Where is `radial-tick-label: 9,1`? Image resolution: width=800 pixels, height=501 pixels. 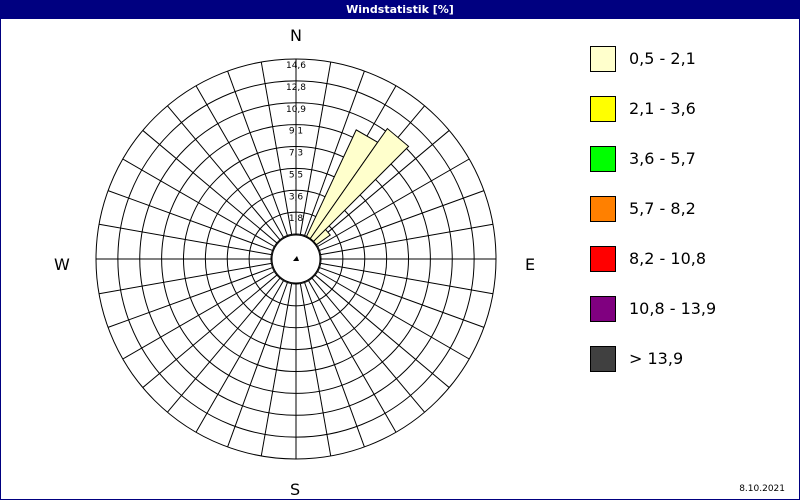
radial-tick-label: 9,1 is located at coordinates (296, 132).